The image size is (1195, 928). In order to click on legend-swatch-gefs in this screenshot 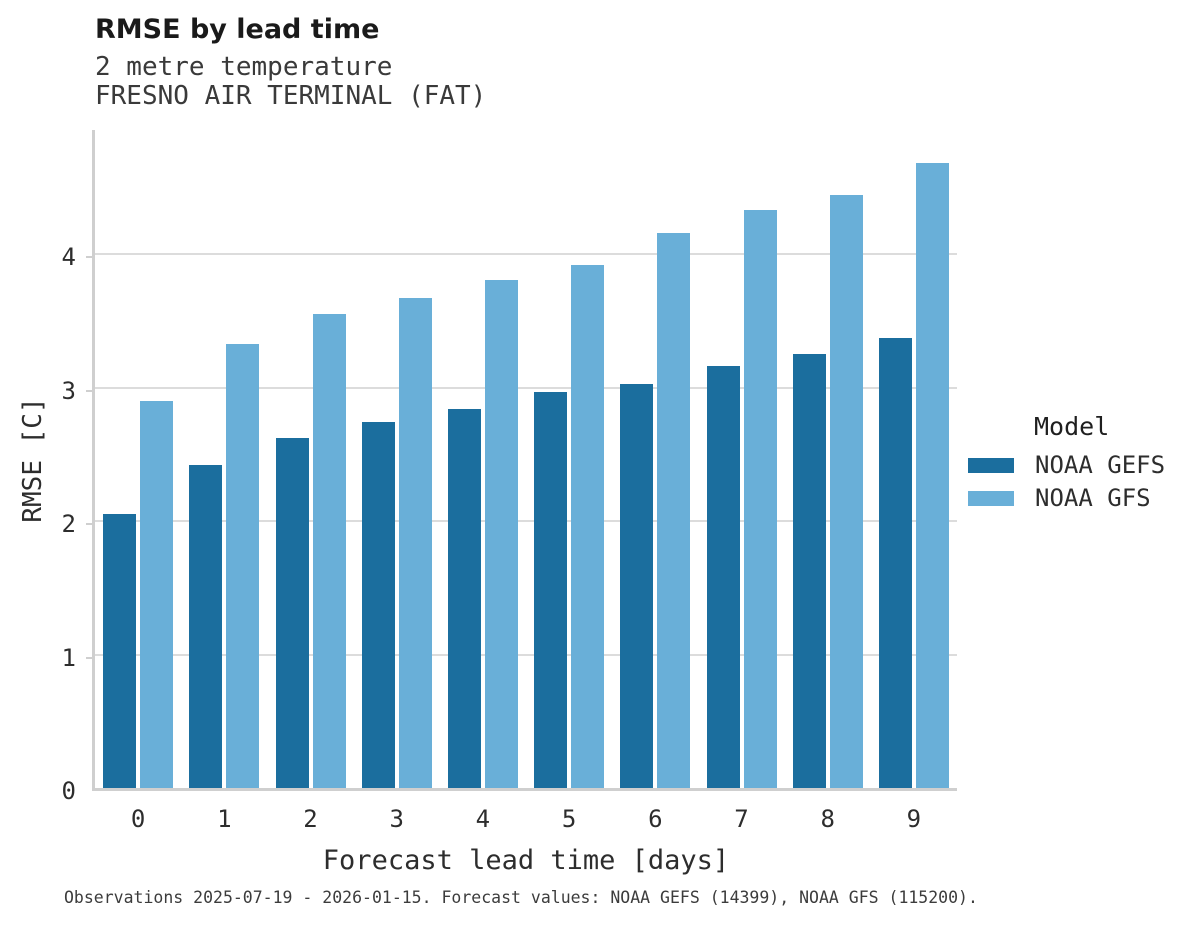, I will do `click(991, 465)`.